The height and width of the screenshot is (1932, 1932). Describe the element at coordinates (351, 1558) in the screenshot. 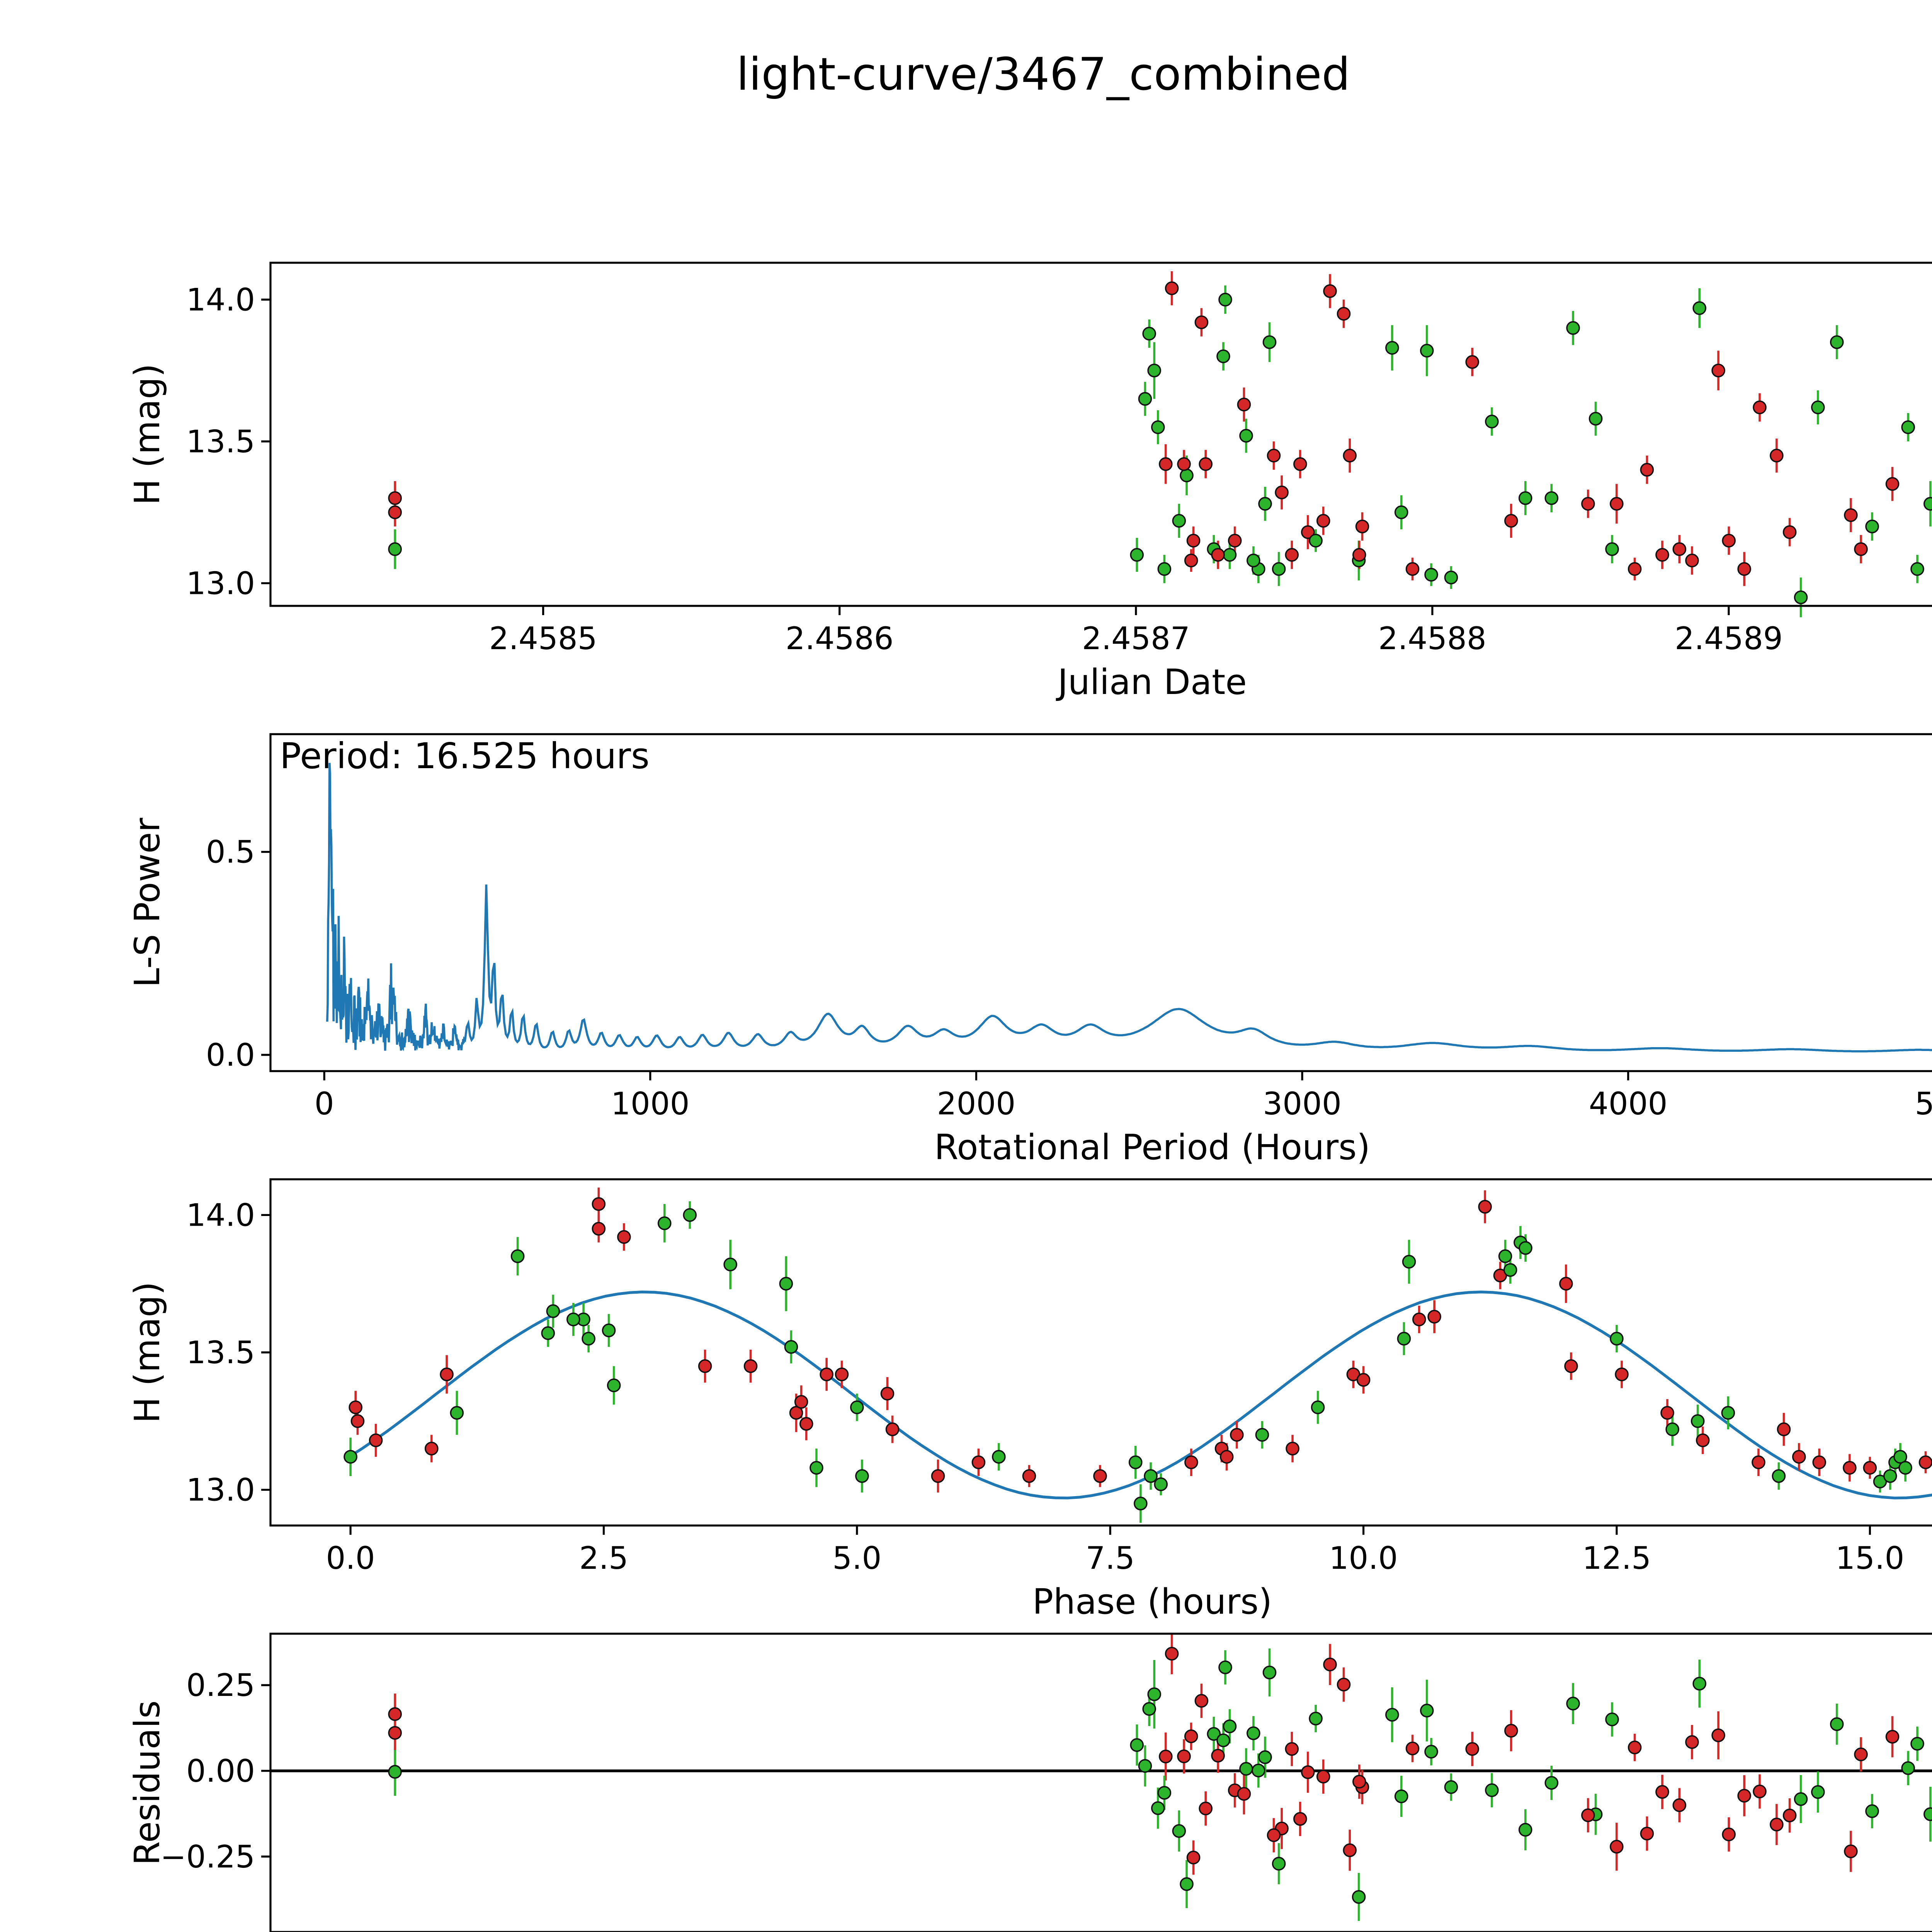

I see `x-tick-label: 0.0` at that location.